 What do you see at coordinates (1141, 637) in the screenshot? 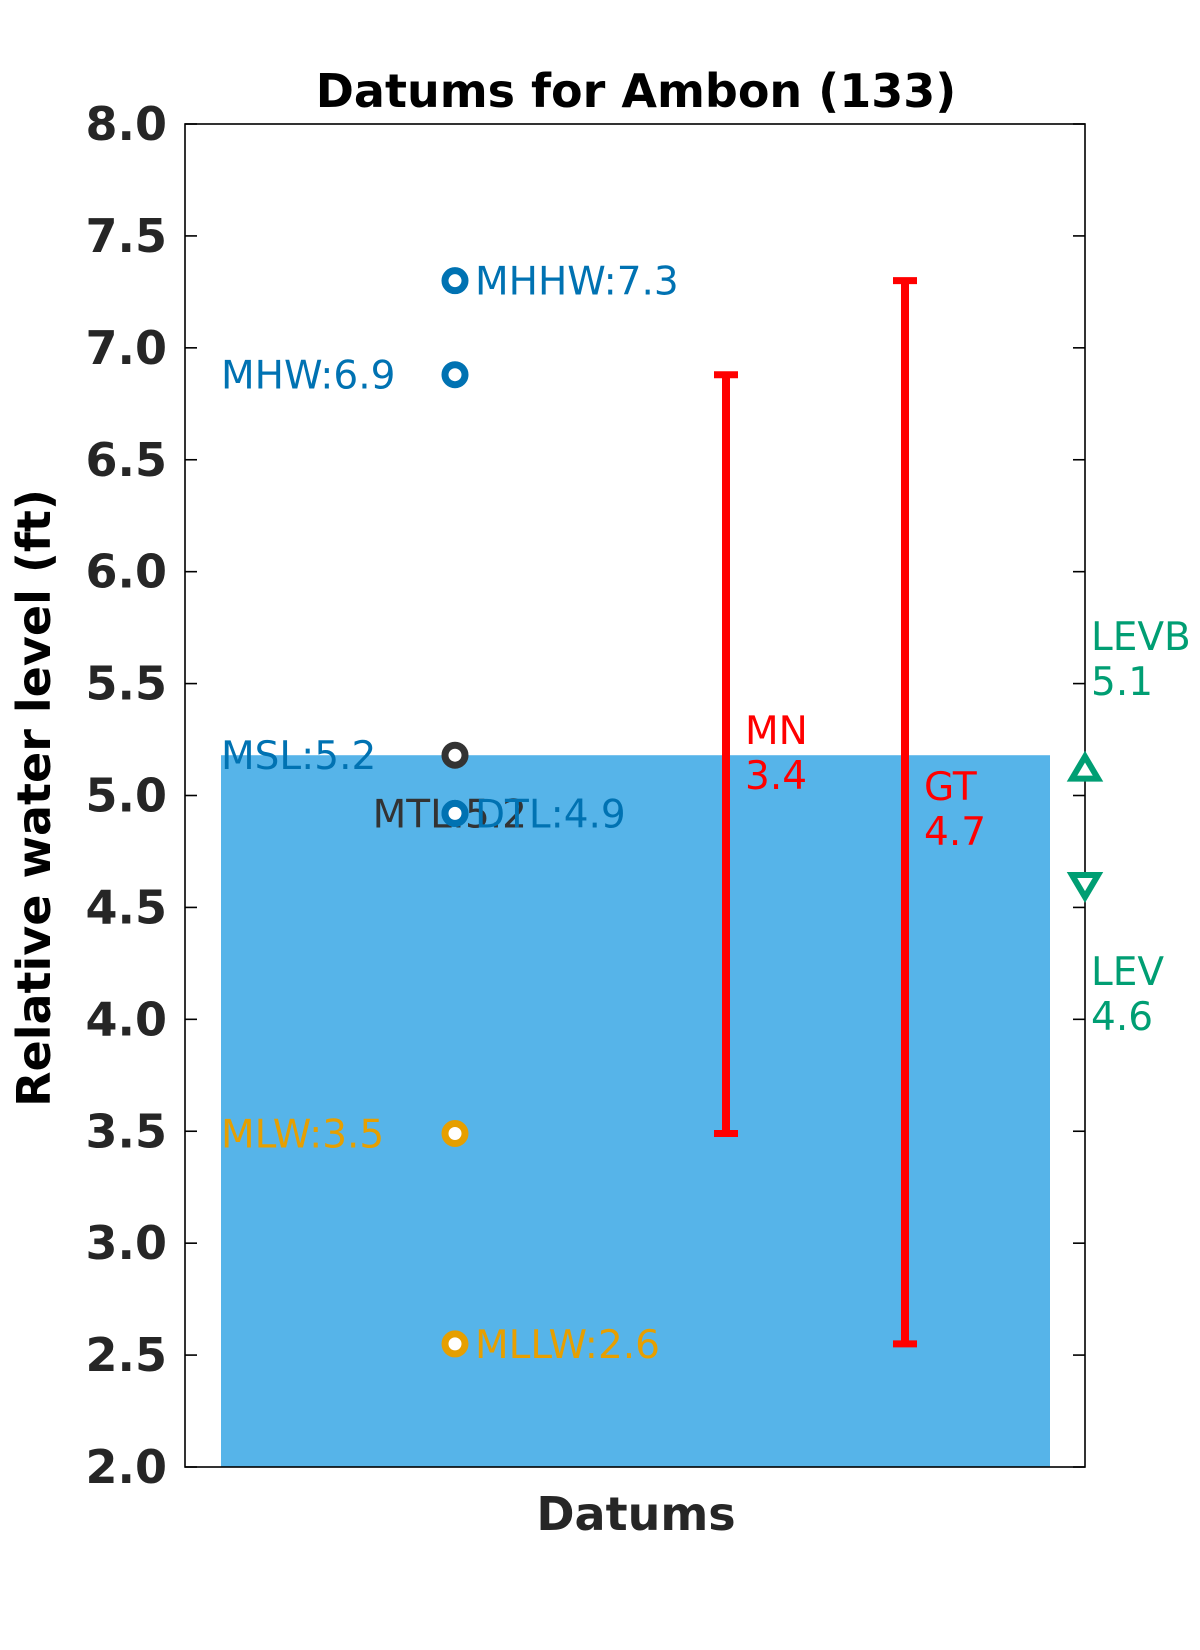
I see `extreme-name-label: LEVB` at bounding box center [1141, 637].